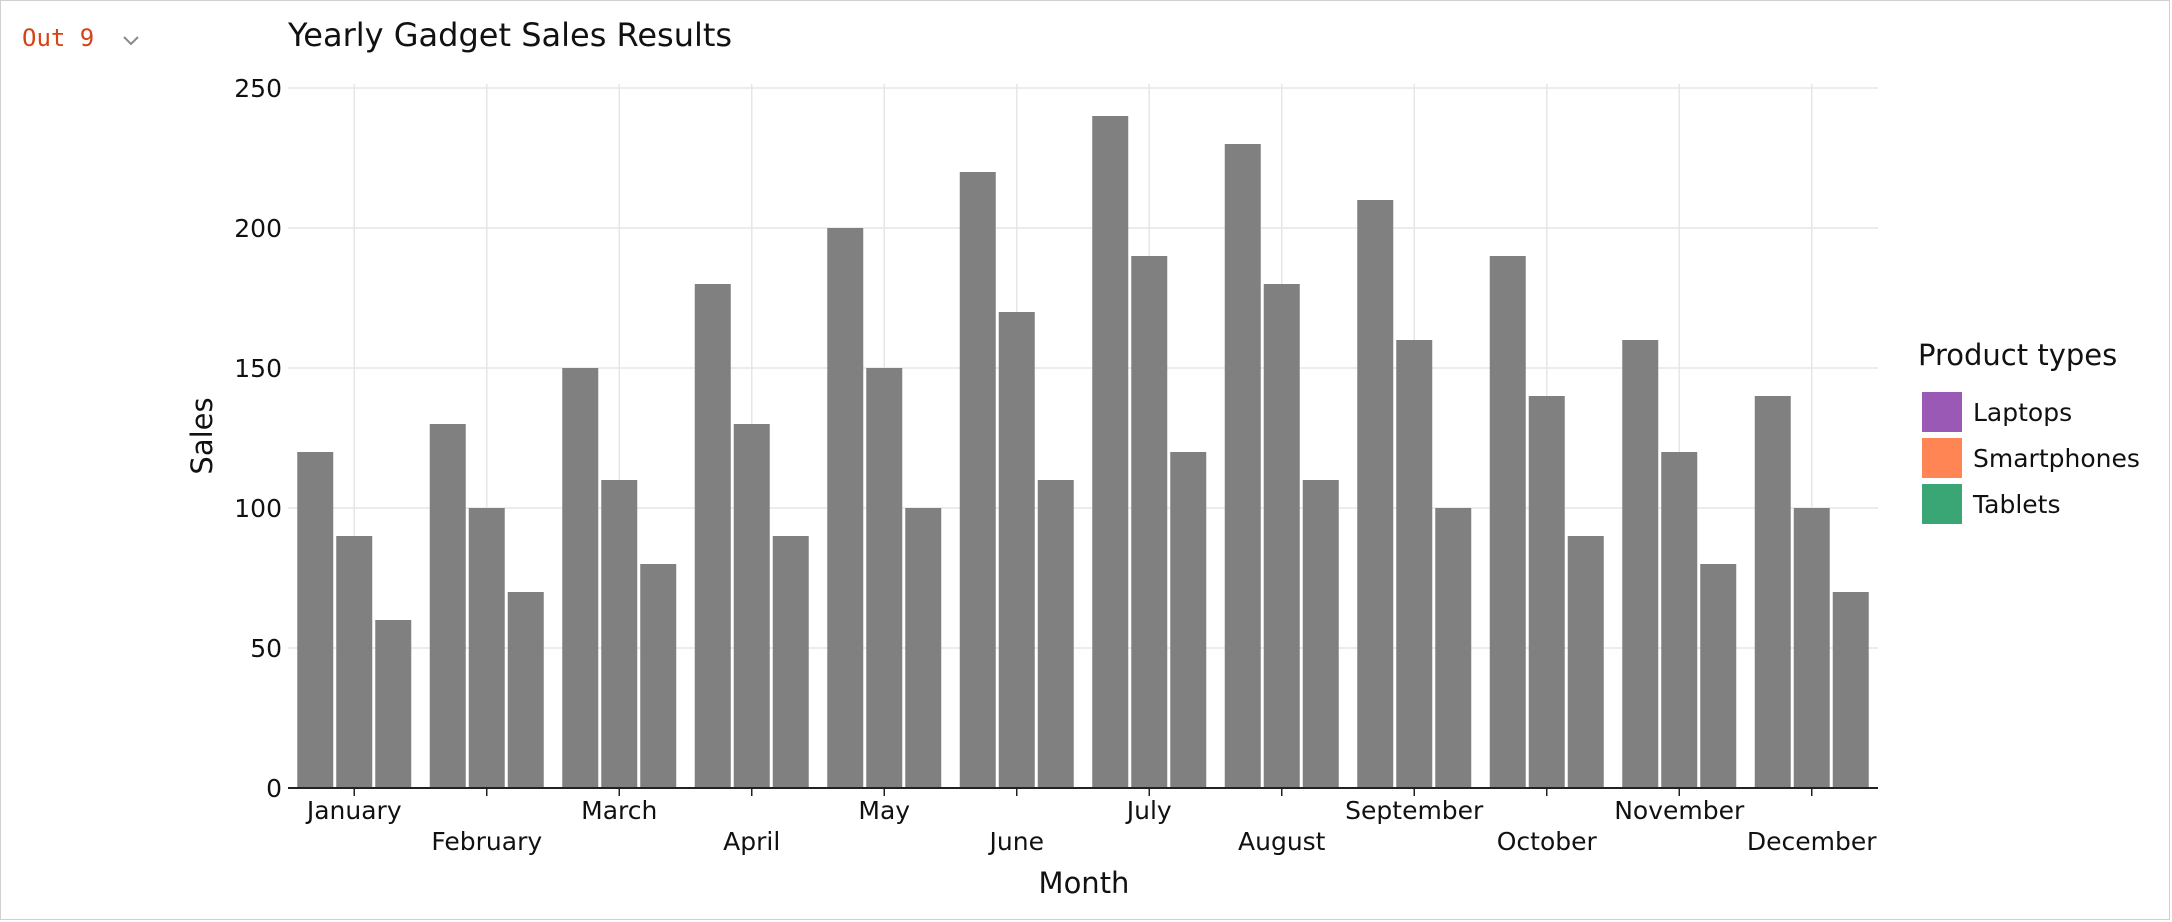  What do you see at coordinates (1453, 648) in the screenshot?
I see `bar-tablets-september` at bounding box center [1453, 648].